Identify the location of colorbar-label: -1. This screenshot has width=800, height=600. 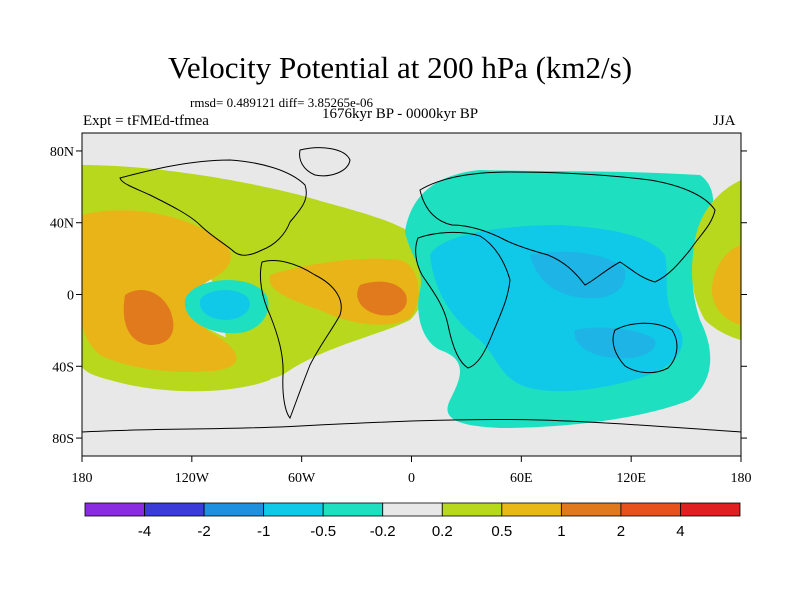
(263, 531).